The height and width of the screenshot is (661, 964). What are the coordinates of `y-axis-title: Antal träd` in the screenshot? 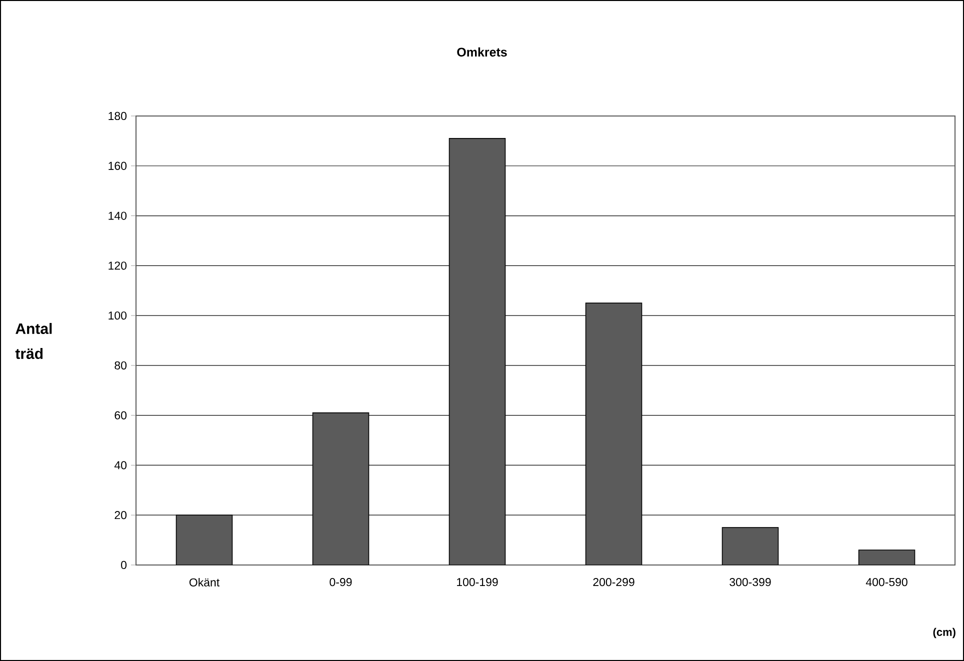 It's located at (33, 340).